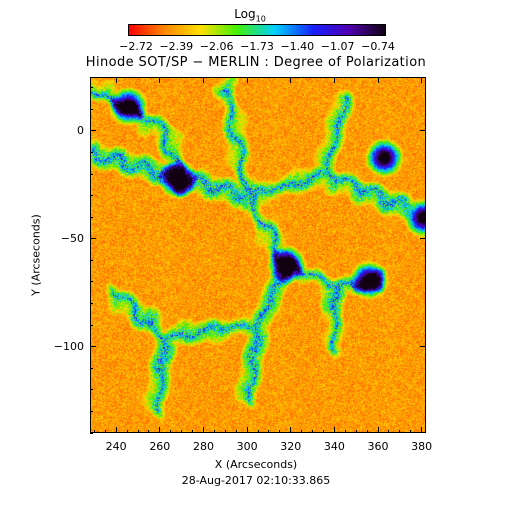 The image size is (512, 512). What do you see at coordinates (136, 46) in the screenshot?
I see `colorbar-tick-label: −2.72` at bounding box center [136, 46].